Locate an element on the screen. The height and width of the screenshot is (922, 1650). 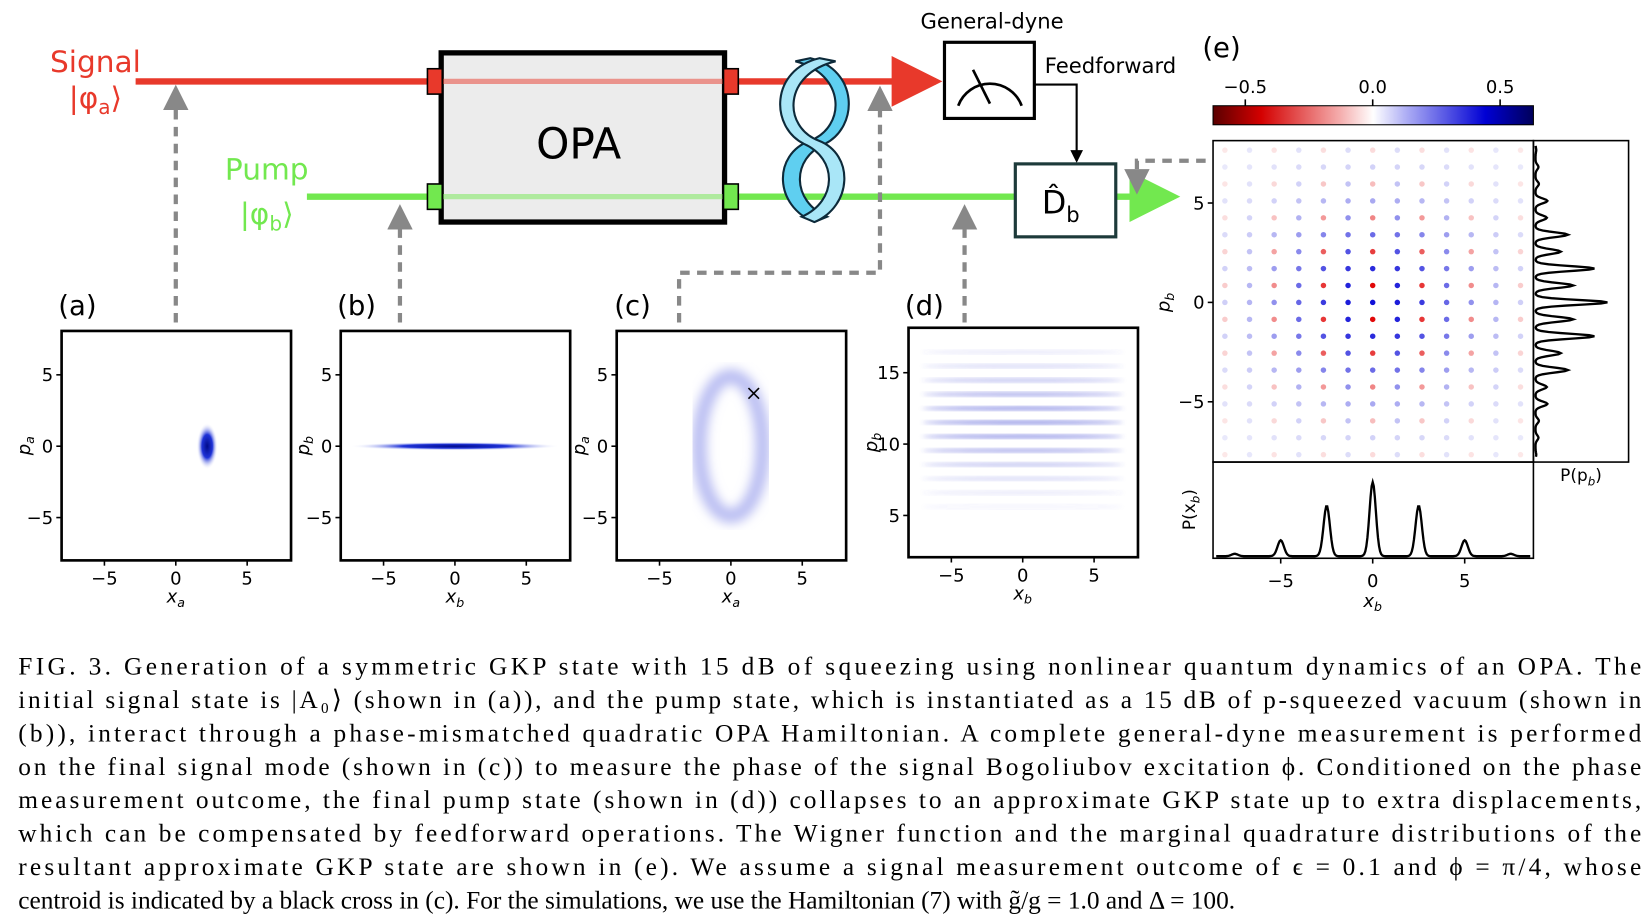
y-axis-label: pa is located at coordinates (580, 446).